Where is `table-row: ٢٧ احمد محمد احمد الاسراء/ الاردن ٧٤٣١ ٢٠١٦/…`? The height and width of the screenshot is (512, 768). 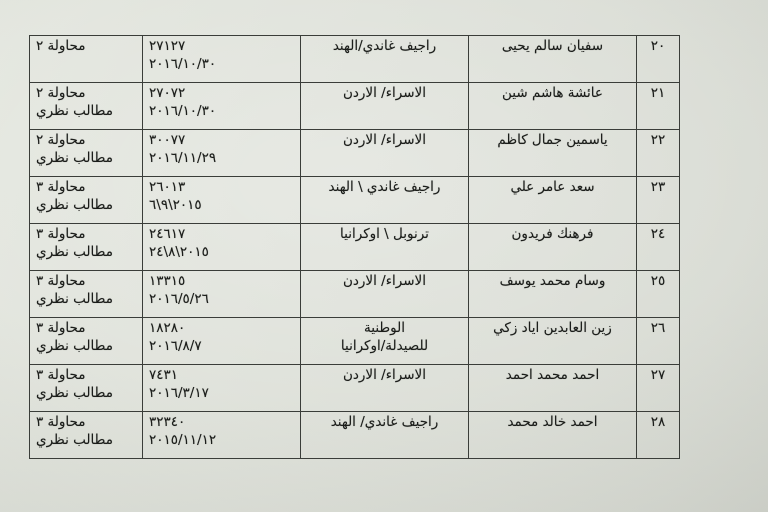 table-row: ٢٧ احمد محمد احمد الاسراء/ الاردن ٧٤٣١ ٢٠١٦/… is located at coordinates (354, 388).